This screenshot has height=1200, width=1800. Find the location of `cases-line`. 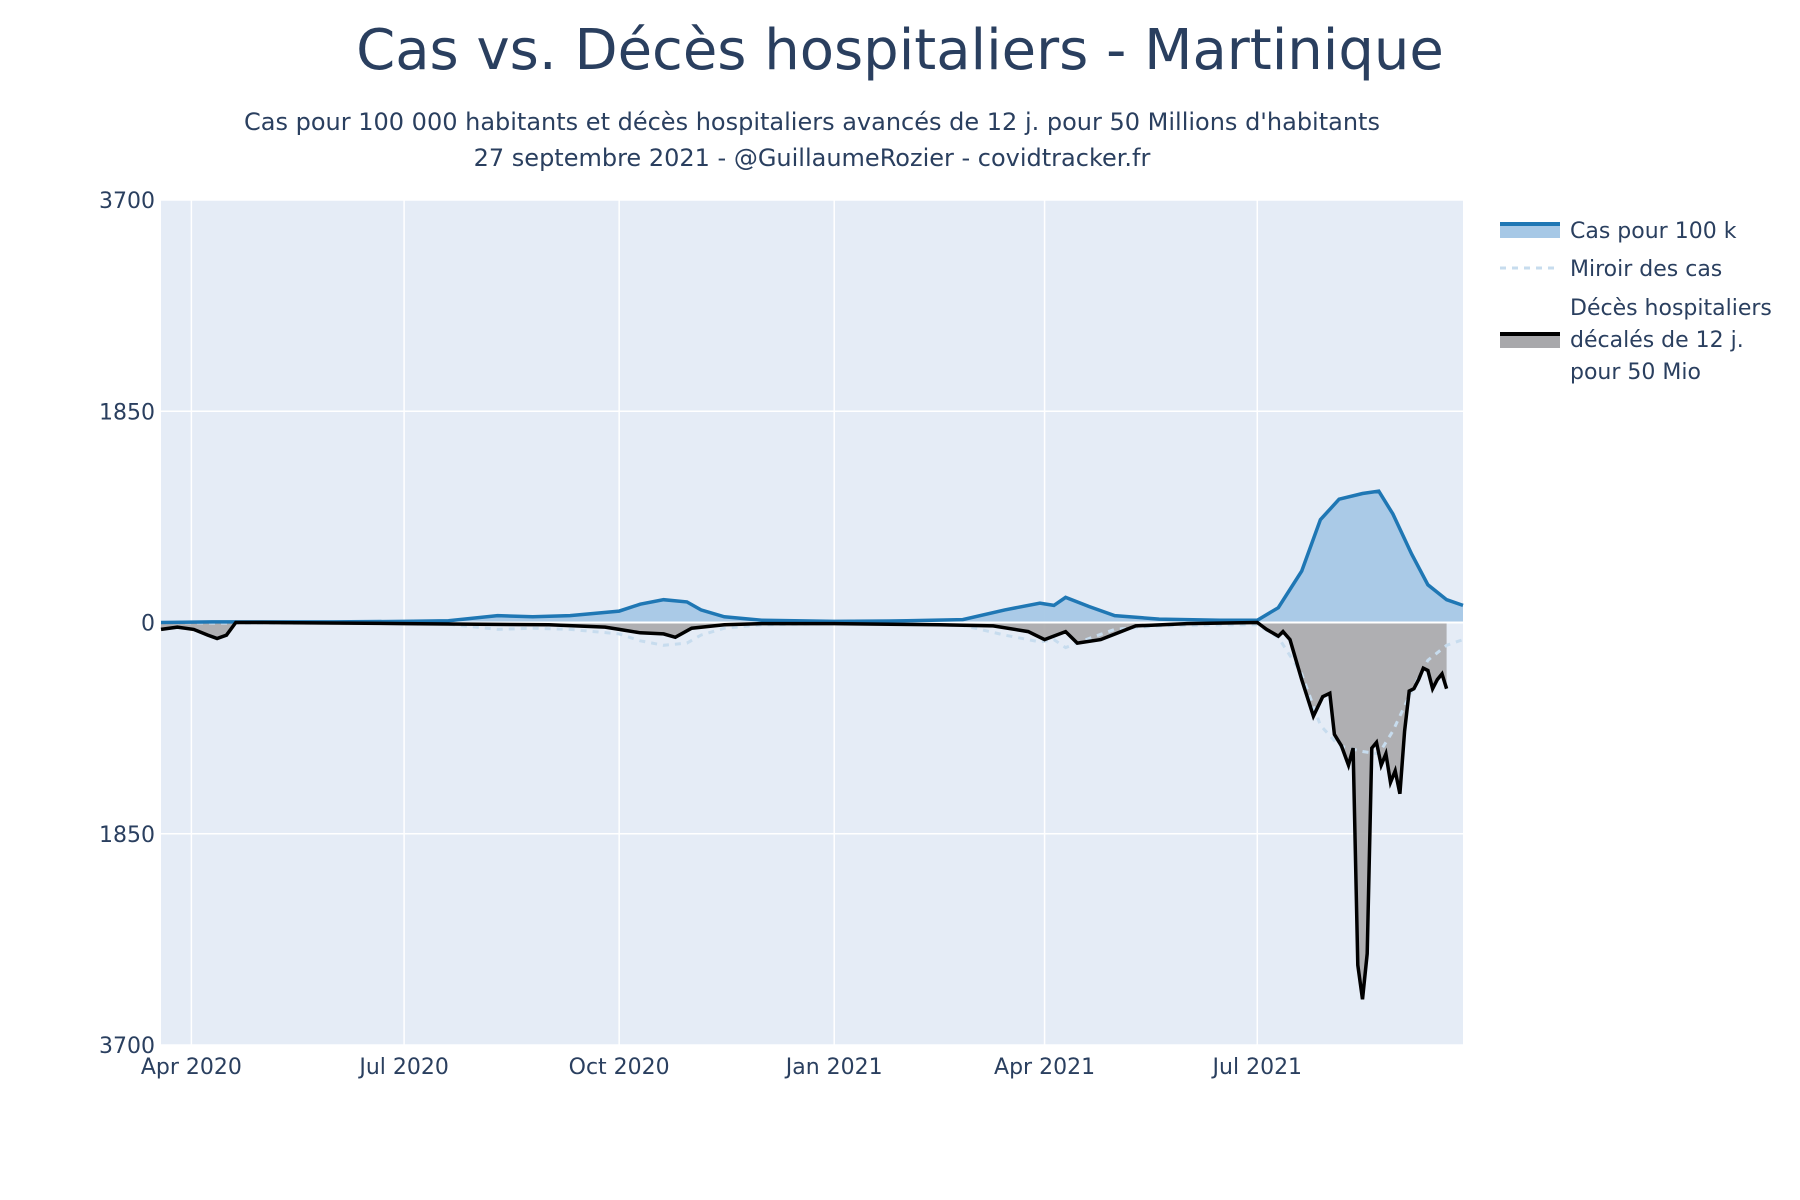

cases-line is located at coordinates (812, 557).